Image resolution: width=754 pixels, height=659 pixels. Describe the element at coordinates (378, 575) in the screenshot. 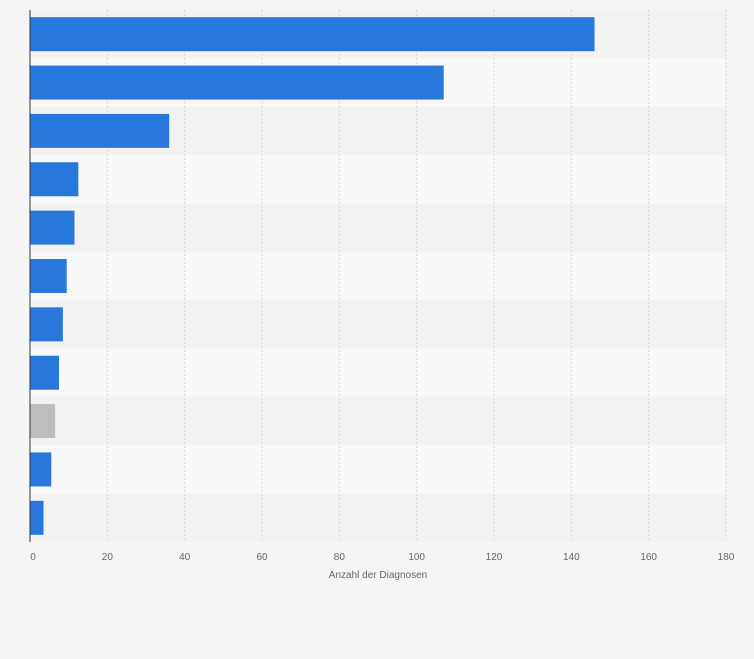

I see `x-axis-title: Anzahl der Diagnosen` at that location.